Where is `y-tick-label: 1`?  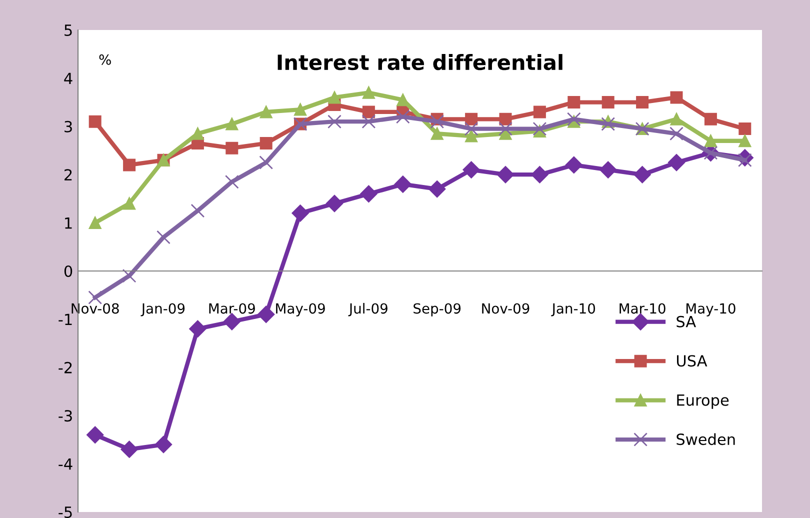 y-tick-label: 1 is located at coordinates (68, 223).